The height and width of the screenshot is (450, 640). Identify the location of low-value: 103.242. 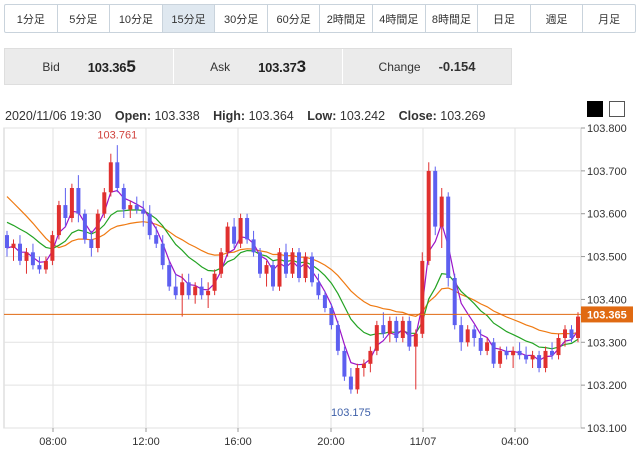
(362, 116).